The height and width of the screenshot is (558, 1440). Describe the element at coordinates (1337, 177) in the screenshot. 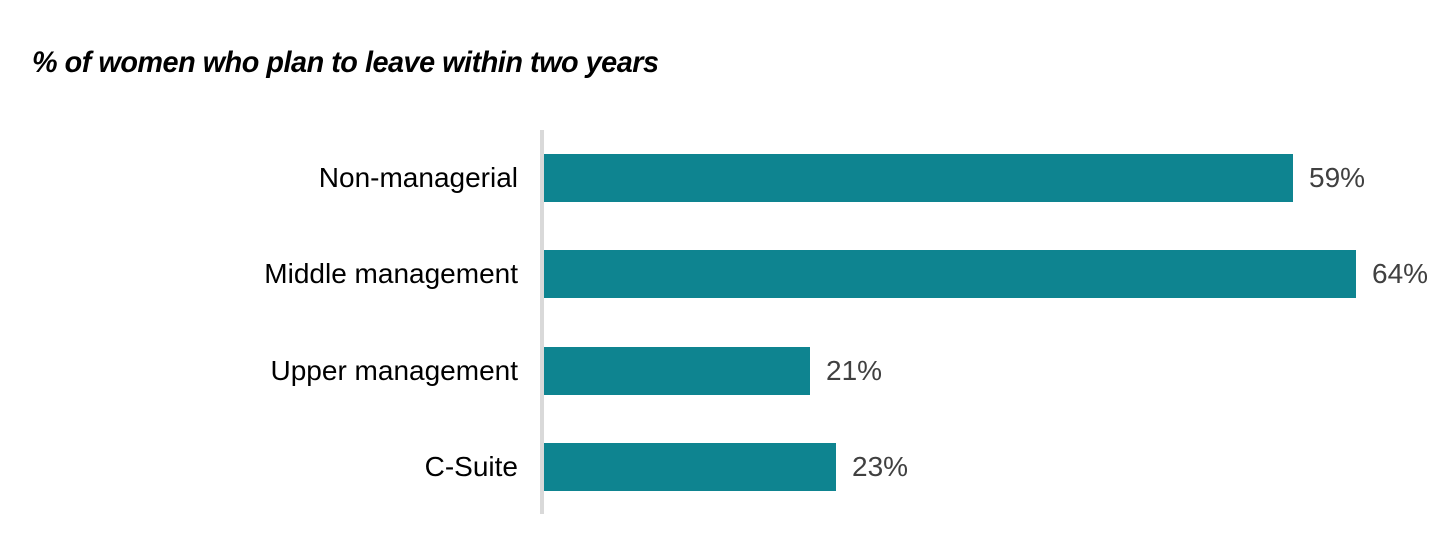

I see `value-label: 59%` at that location.